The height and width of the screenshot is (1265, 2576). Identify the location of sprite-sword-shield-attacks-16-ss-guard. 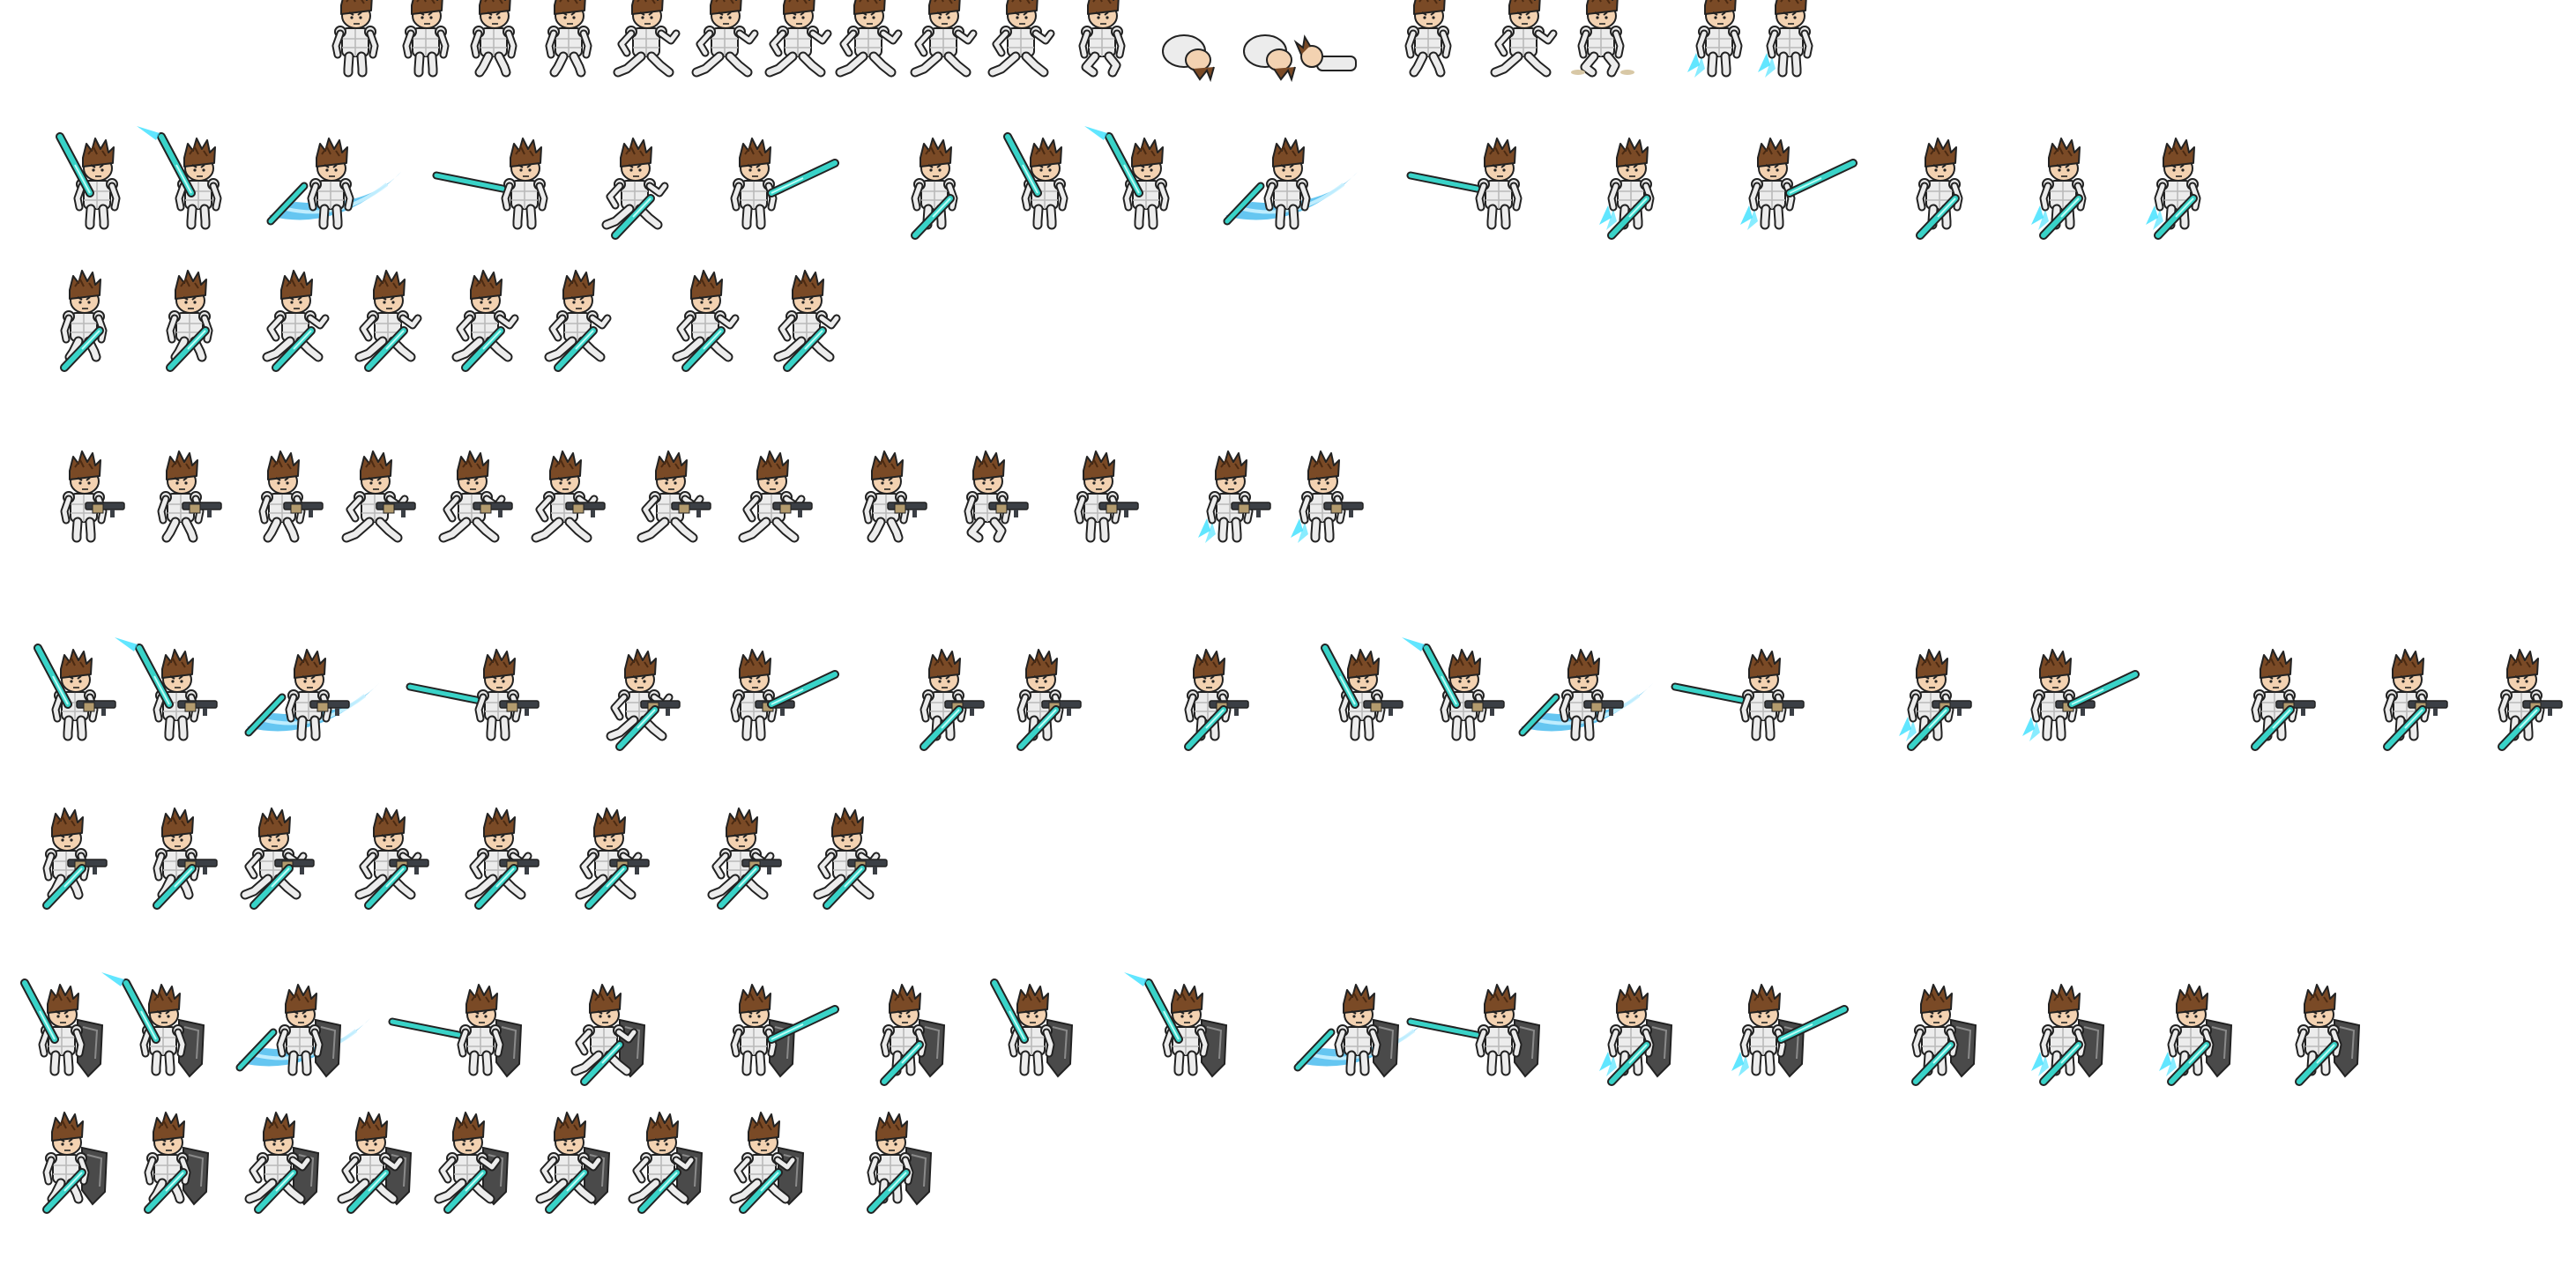
(2328, 1035).